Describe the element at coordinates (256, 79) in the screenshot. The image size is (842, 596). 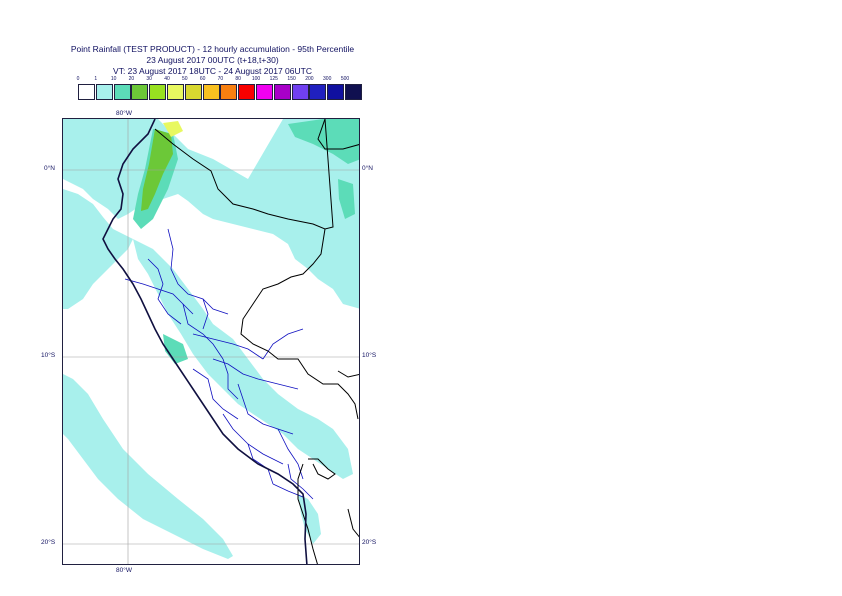
I see `legend-threshold-label: 100` at that location.